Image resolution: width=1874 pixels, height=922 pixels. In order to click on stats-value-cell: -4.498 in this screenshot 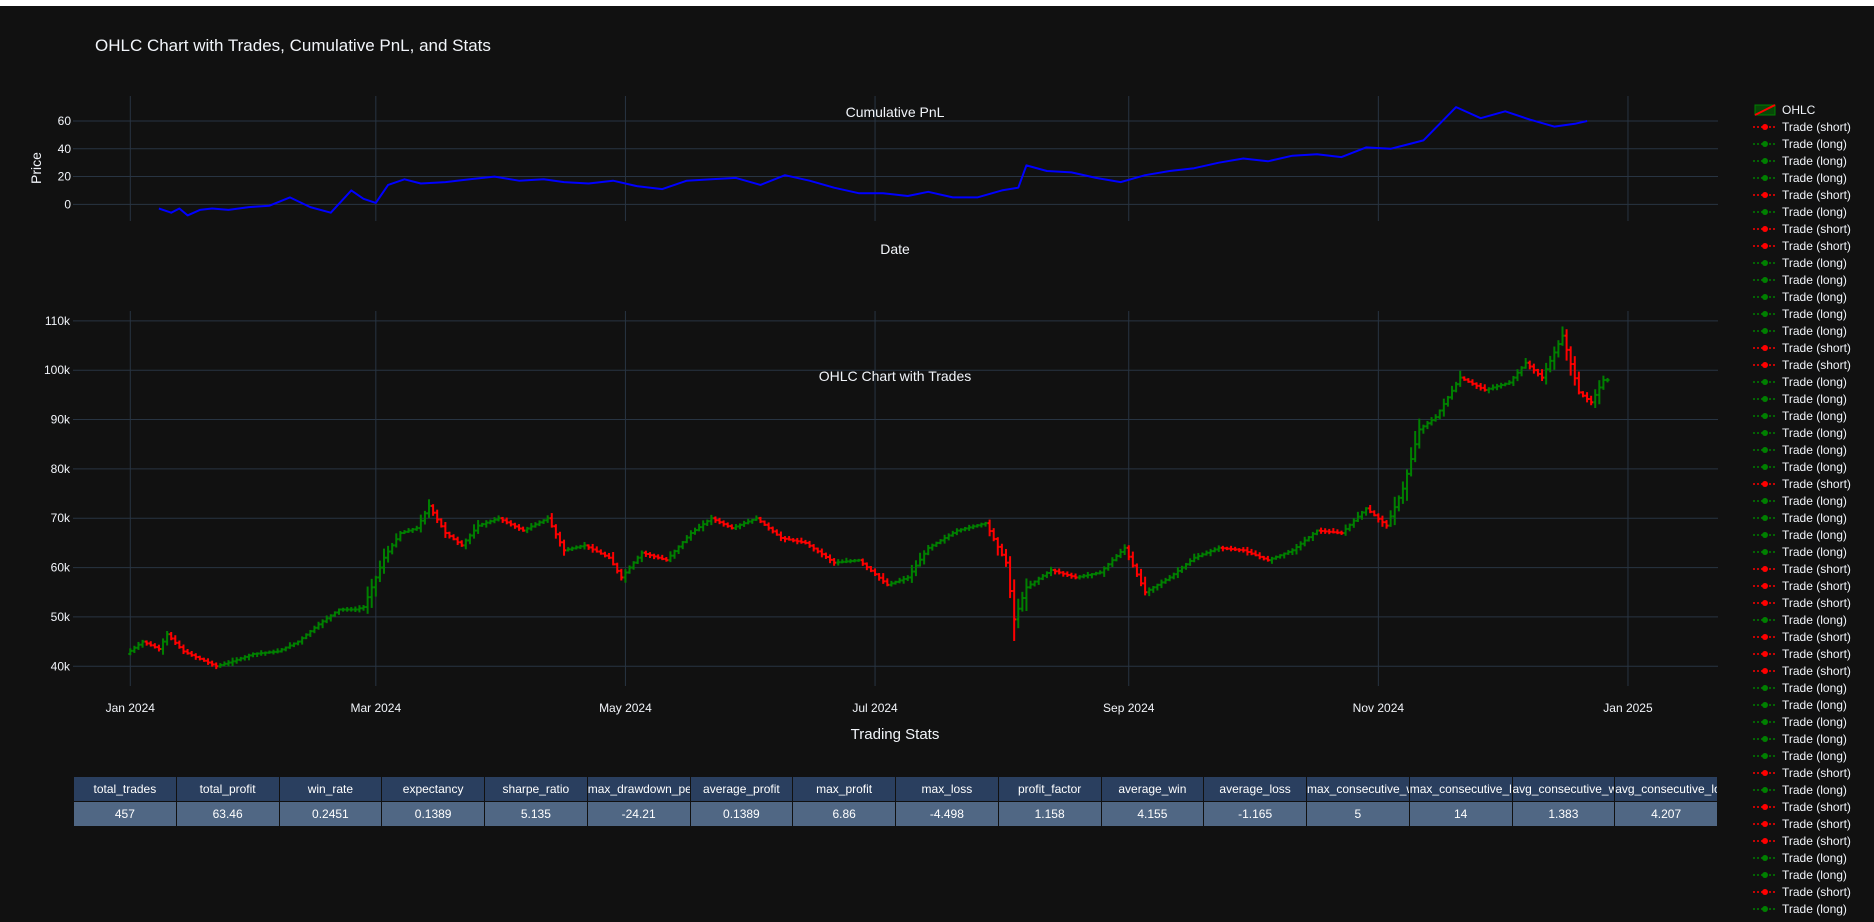, I will do `click(947, 814)`.